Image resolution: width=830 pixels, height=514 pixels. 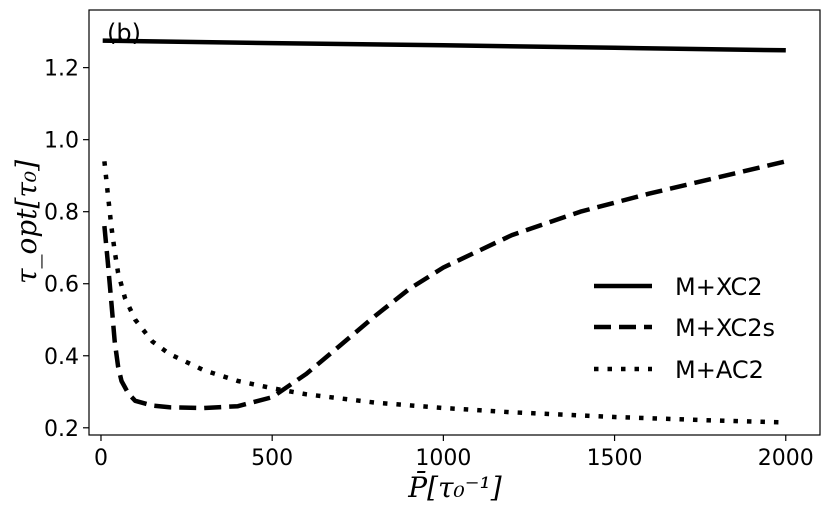 What do you see at coordinates (786, 458) in the screenshot?
I see `x-tick-label: 2000` at bounding box center [786, 458].